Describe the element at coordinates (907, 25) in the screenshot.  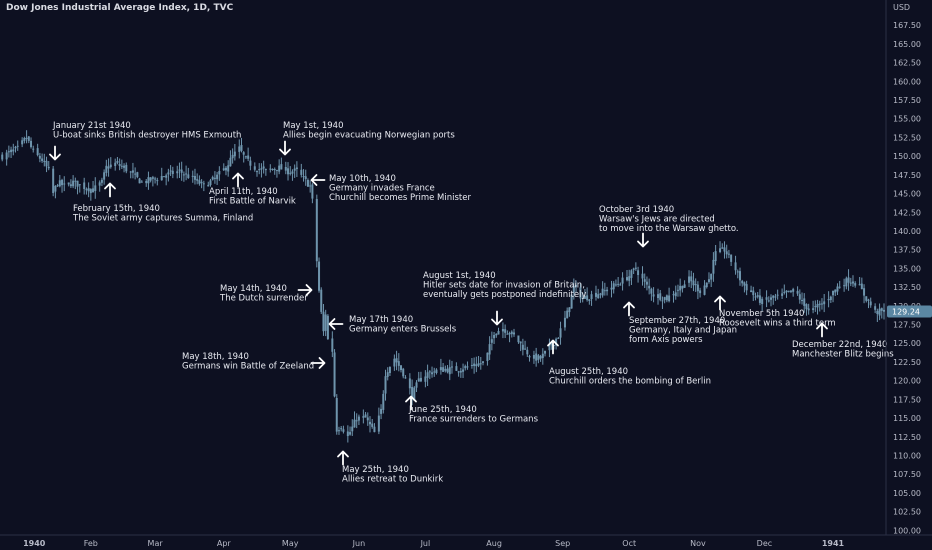
I see `y-tick-label: 167.50` at that location.